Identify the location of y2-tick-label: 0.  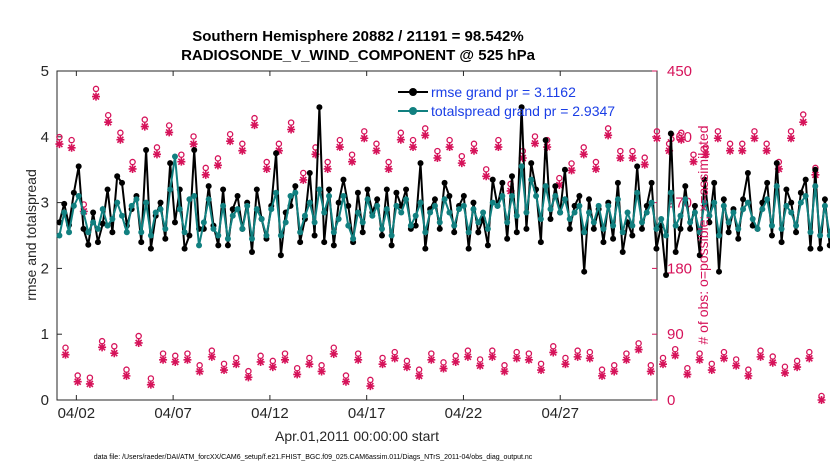
(671, 400).